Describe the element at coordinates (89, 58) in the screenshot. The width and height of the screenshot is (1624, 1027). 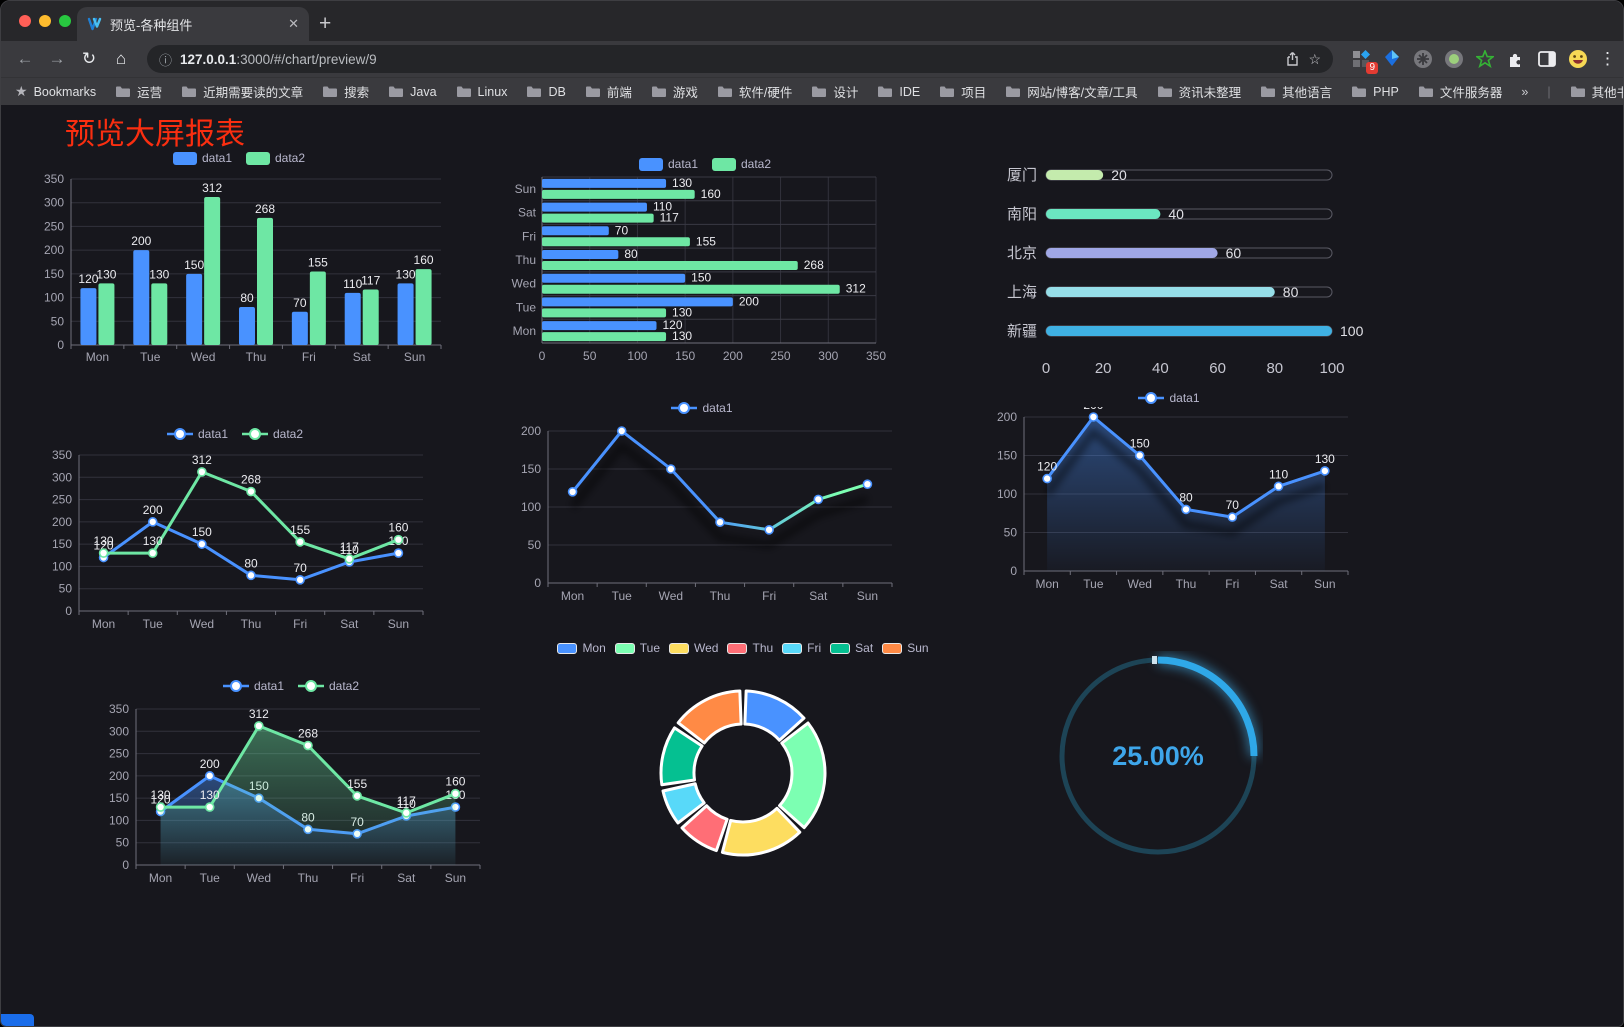
I see `reload-icon: ↻` at that location.